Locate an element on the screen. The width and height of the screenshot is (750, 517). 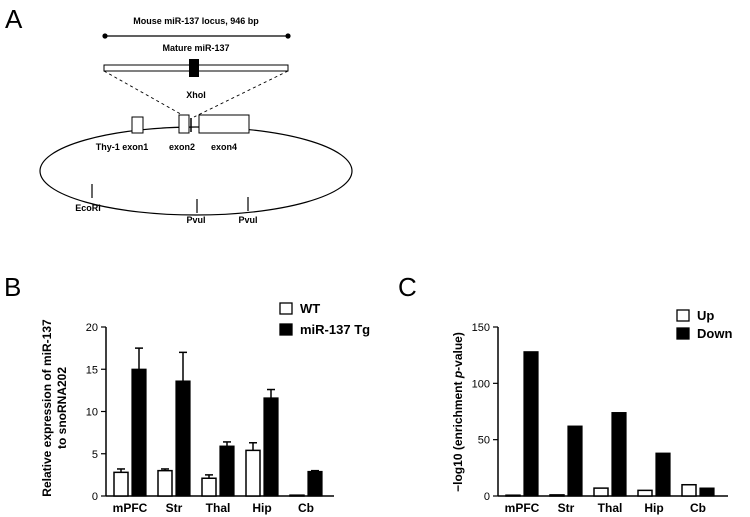
chart-c-ytick-label: 50 is located at coordinates (484, 441).